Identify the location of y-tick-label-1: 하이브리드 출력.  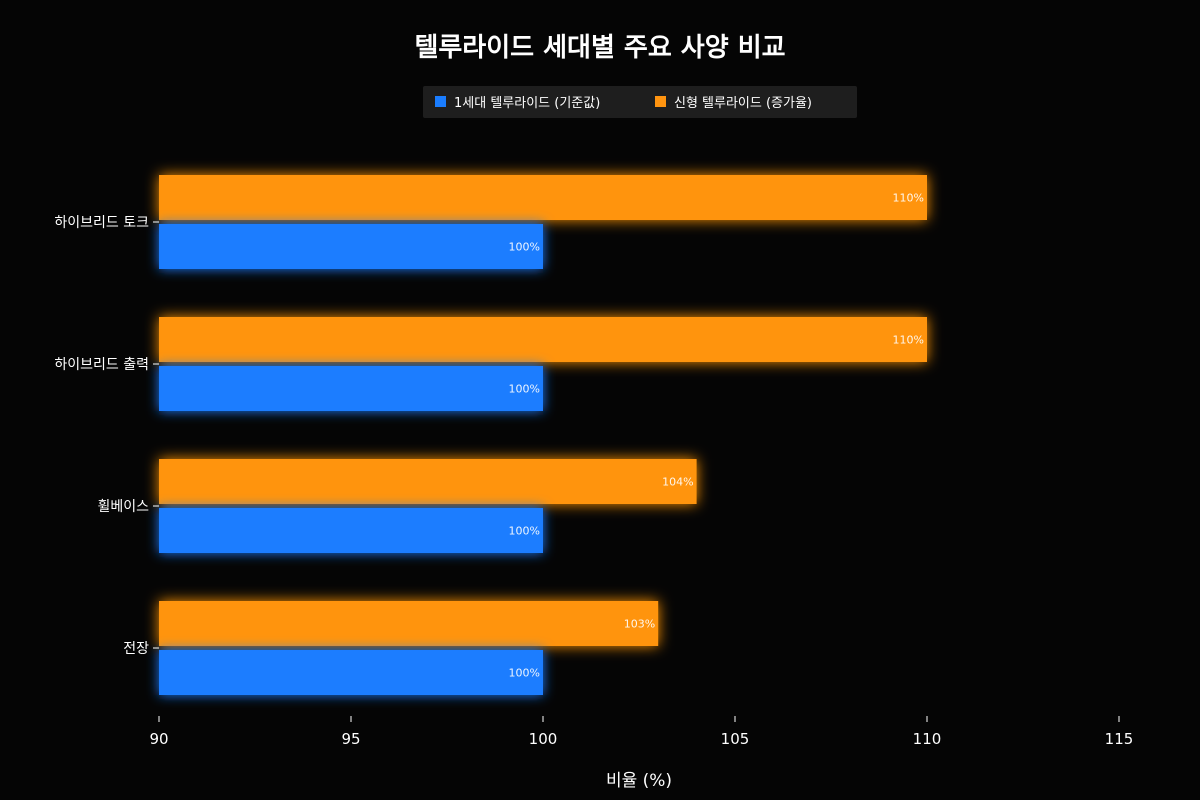
(101, 365).